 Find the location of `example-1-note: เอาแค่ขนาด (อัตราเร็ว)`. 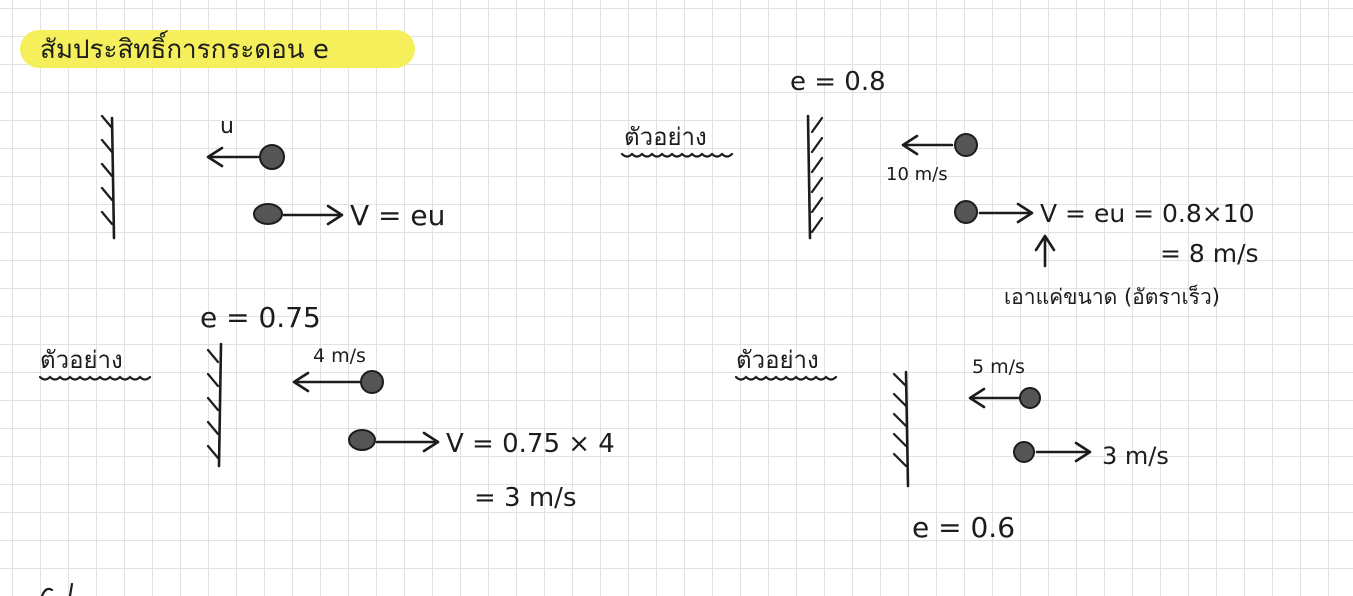

example-1-note: เอาแค่ขนาด (อัตราเร็ว) is located at coordinates (1112, 296).